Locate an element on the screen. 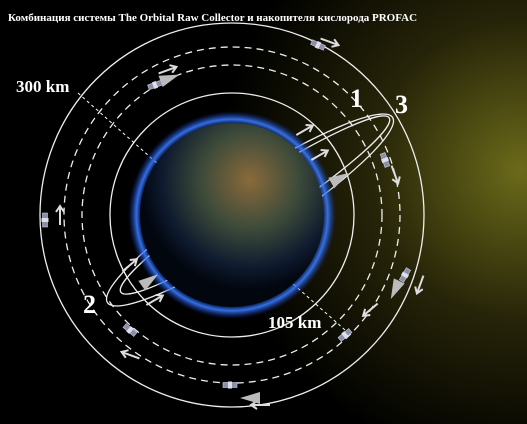  altitude-label: 300 km is located at coordinates (42, 86).